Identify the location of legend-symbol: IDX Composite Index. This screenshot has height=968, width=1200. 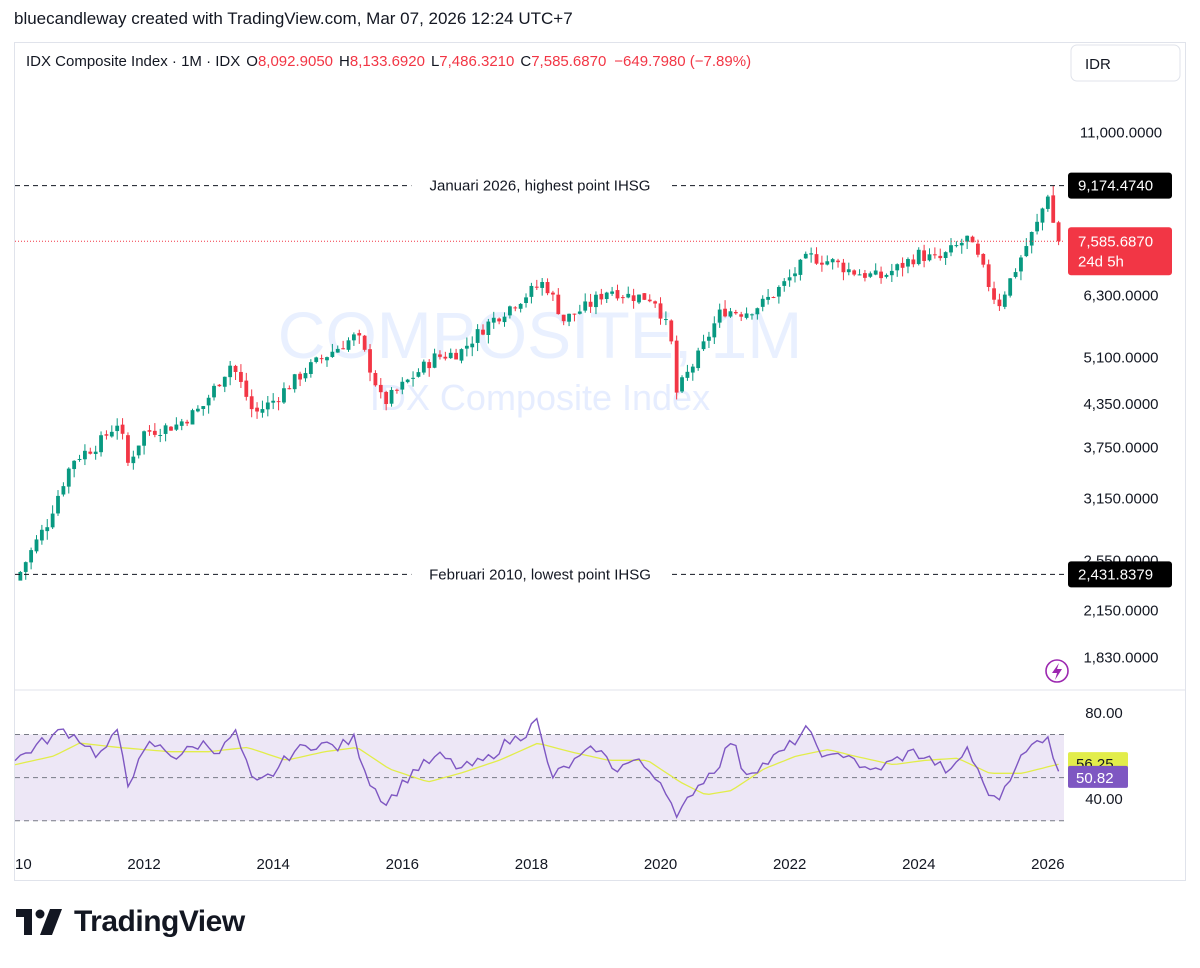
(97, 61).